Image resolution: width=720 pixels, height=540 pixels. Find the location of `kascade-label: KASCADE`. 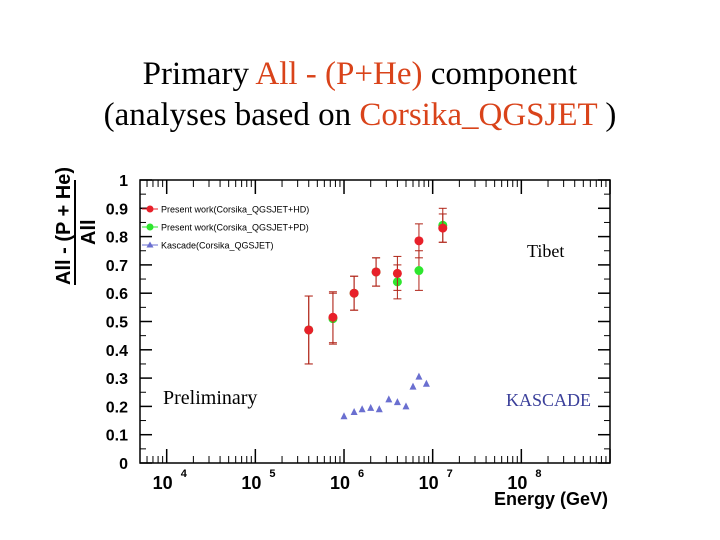

kascade-label: KASCADE is located at coordinates (549, 400).